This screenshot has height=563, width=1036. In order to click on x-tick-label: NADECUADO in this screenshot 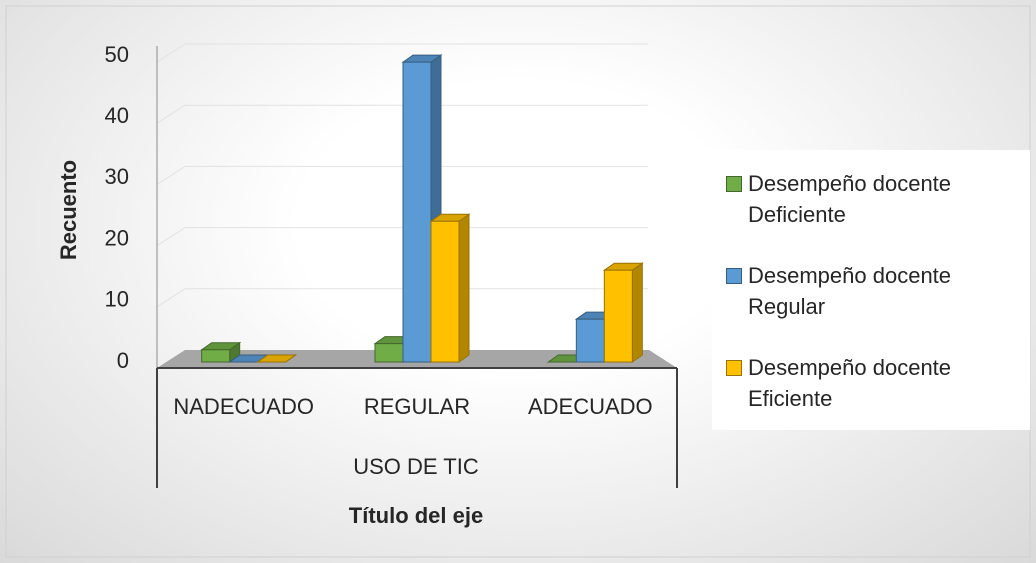, I will do `click(243, 406)`.